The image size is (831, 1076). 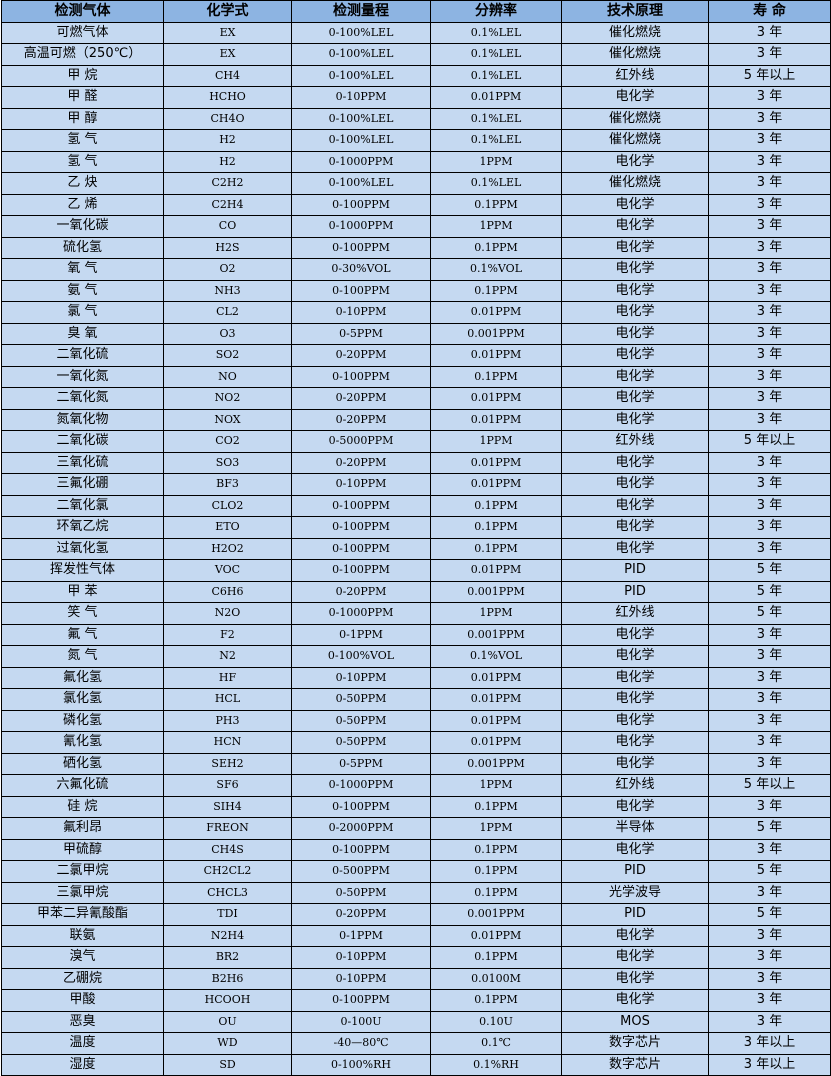 I want to click on cell-gas: 甲苯二异氰酸酯, so click(x=82, y=914).